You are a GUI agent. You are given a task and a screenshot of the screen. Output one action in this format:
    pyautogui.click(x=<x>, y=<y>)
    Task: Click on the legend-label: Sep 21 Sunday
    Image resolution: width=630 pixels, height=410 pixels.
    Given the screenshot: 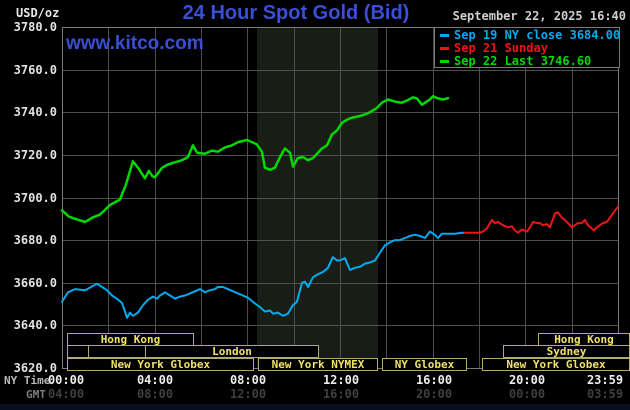 What is the action you would take?
    pyautogui.click(x=501, y=48)
    